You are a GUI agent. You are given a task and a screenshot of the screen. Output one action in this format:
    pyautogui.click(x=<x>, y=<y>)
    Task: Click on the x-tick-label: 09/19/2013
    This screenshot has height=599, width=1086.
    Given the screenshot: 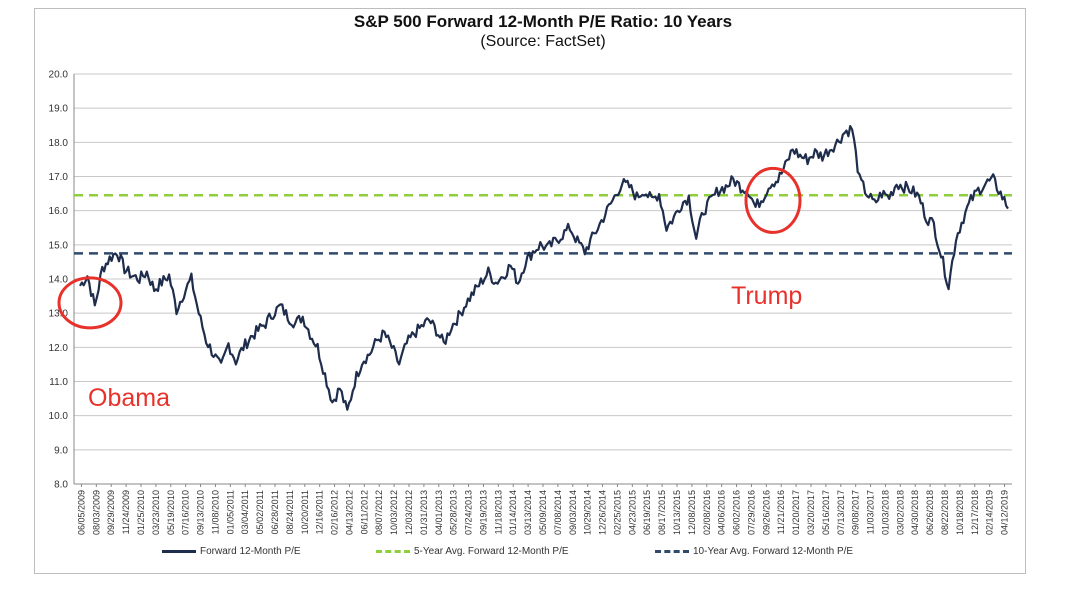 What is the action you would take?
    pyautogui.click(x=483, y=512)
    